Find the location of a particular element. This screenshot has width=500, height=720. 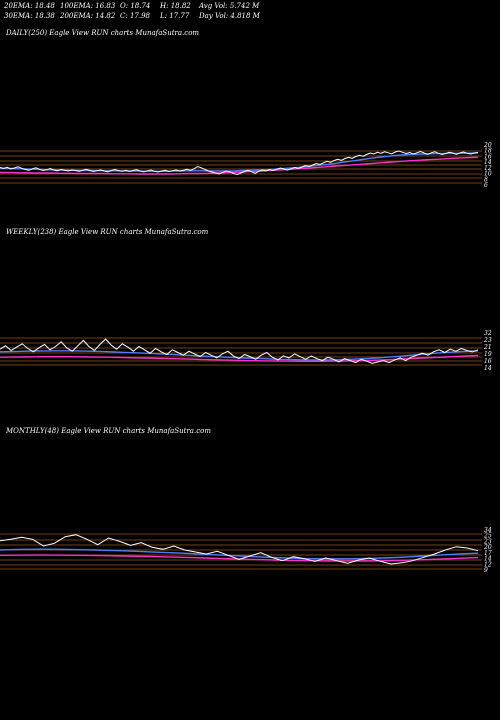

daily-tick-label: 10 is located at coordinates (488, 174).